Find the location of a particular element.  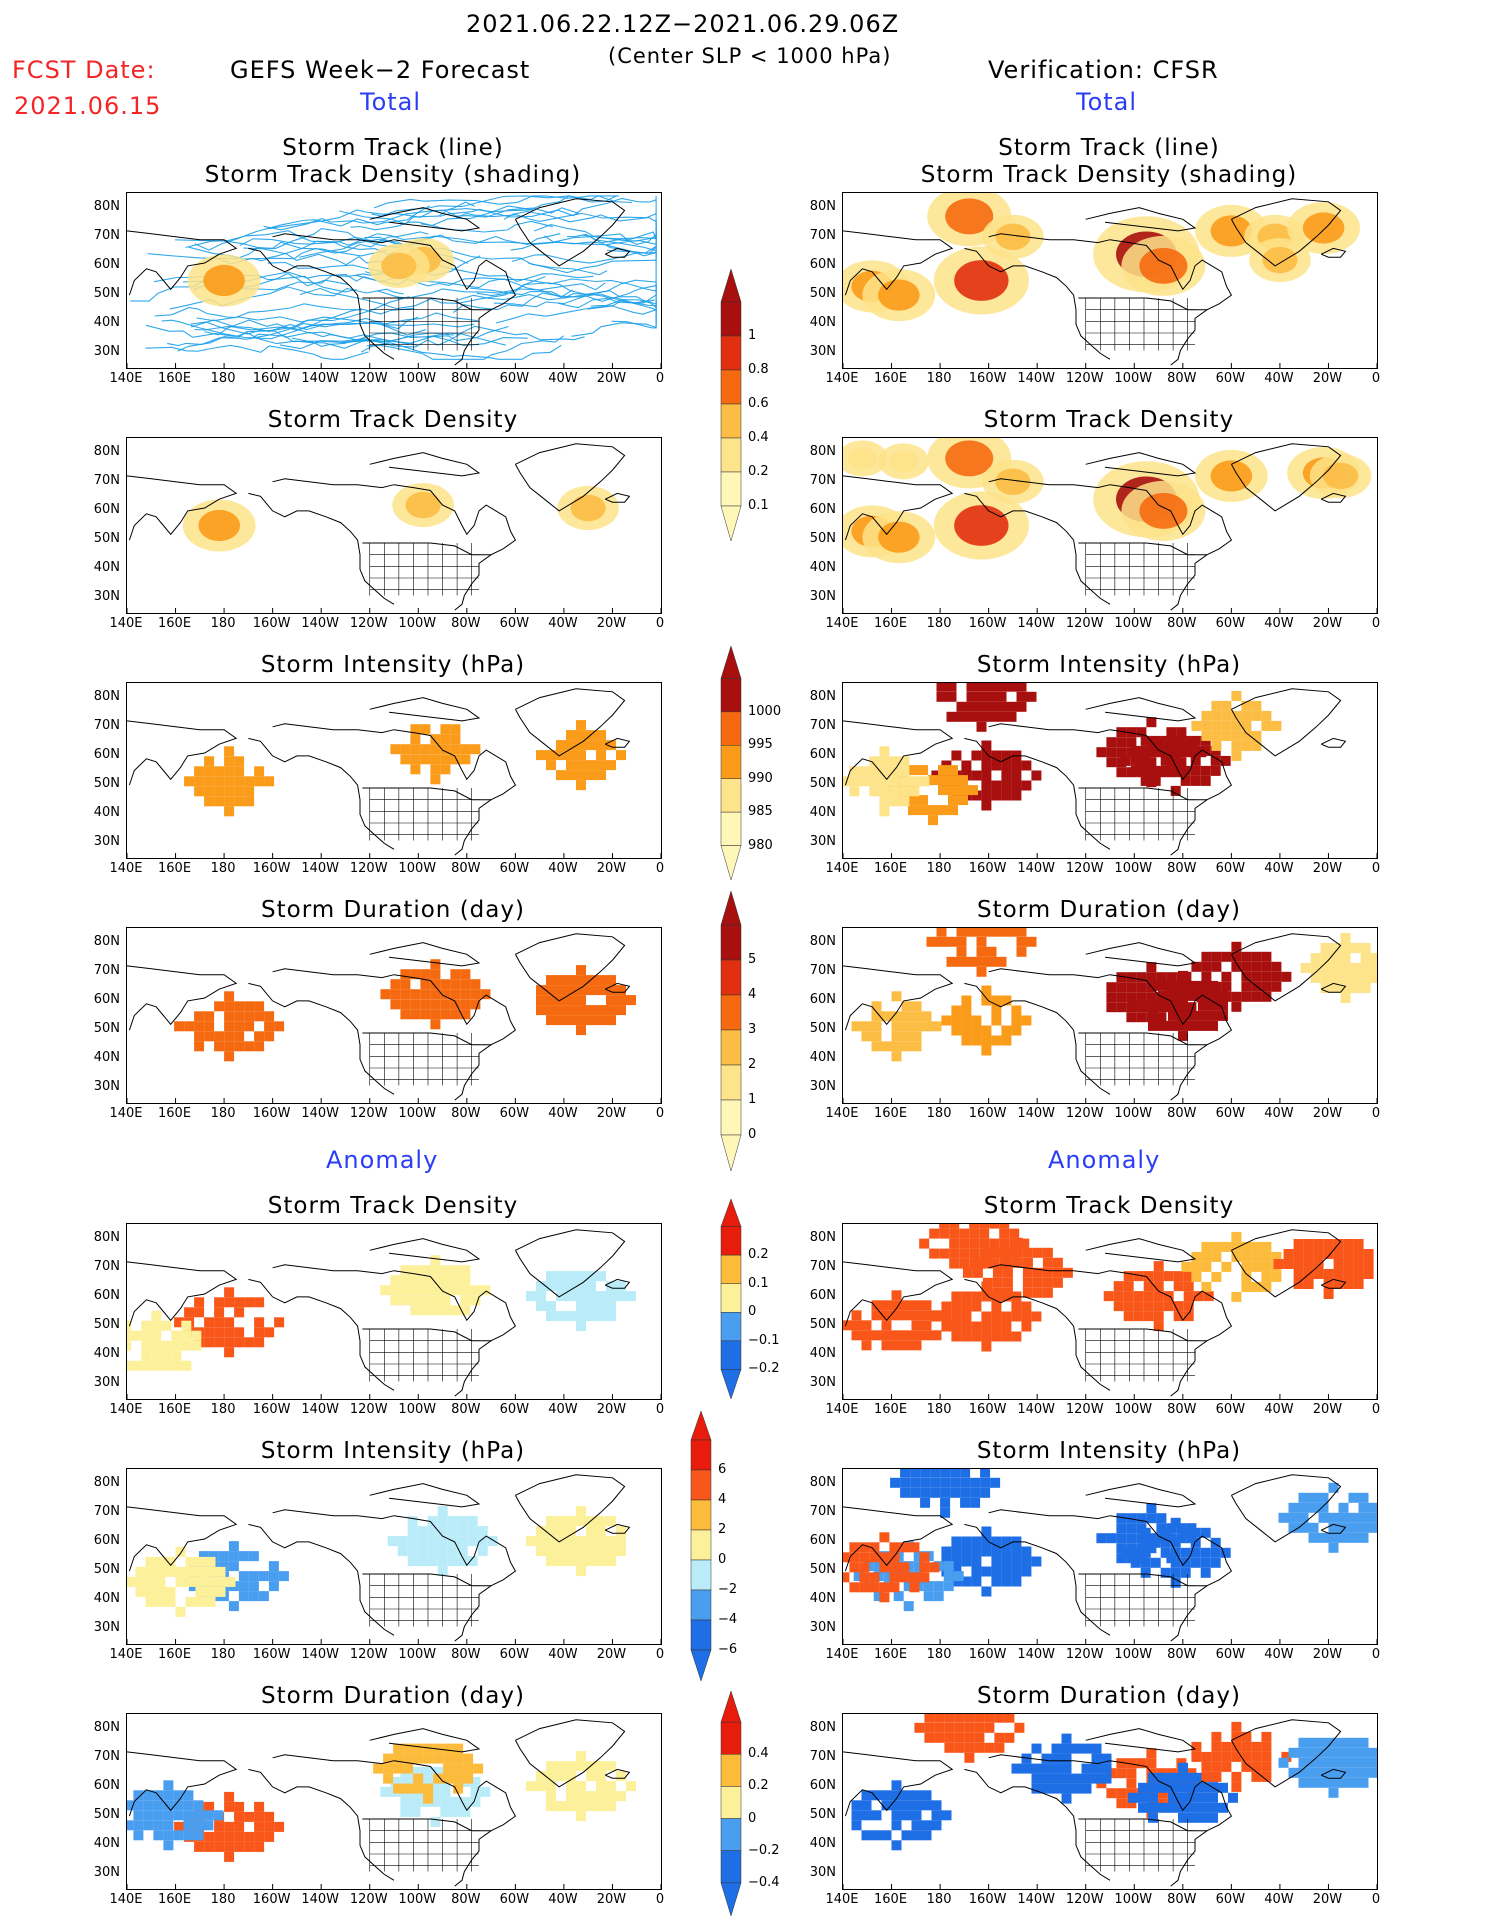

lat-tick-label: 50N is located at coordinates (822, 1325).